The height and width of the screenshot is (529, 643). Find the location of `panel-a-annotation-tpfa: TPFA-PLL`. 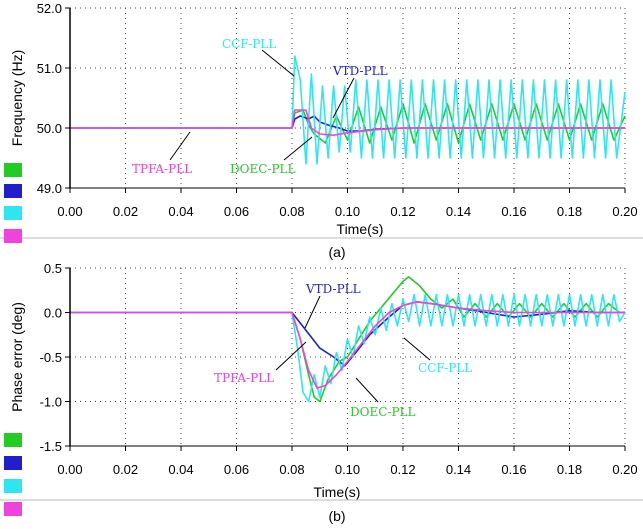

panel-a-annotation-tpfa: TPFA-PLL is located at coordinates (162, 169).